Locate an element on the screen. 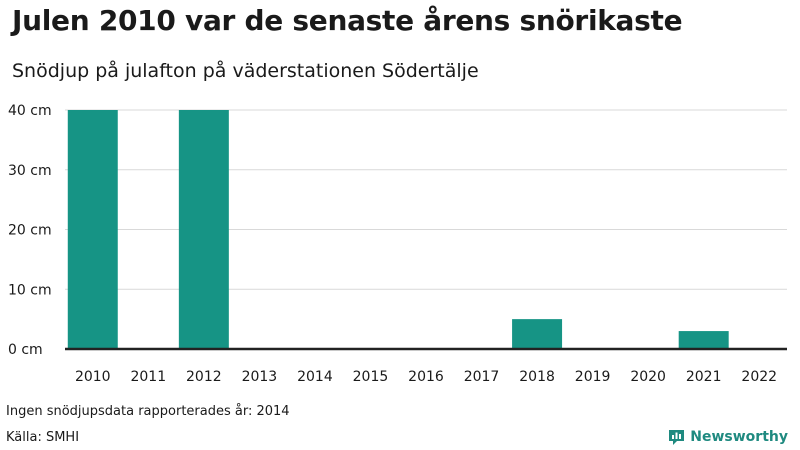  source-note: Källa: SMHI is located at coordinates (43, 437).